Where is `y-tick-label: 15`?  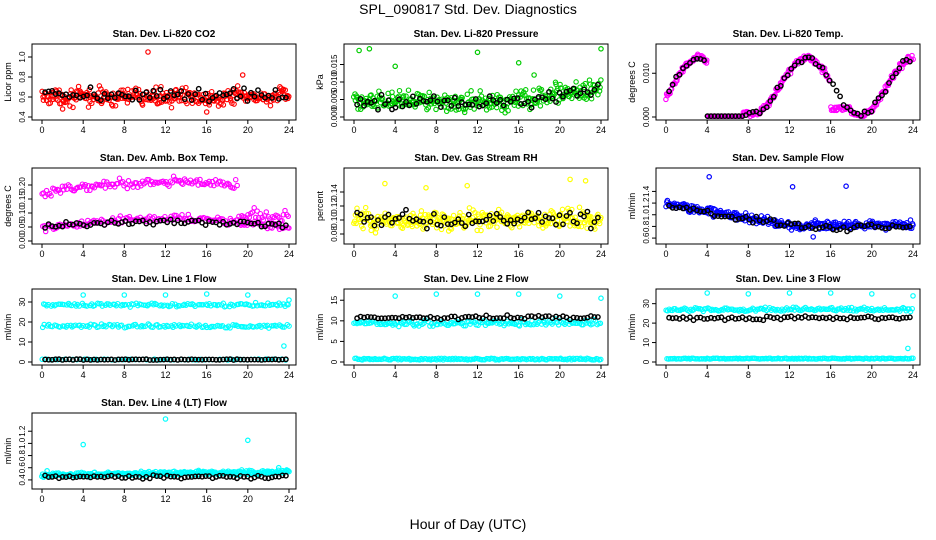 y-tick-label: 15 is located at coordinates (334, 299).